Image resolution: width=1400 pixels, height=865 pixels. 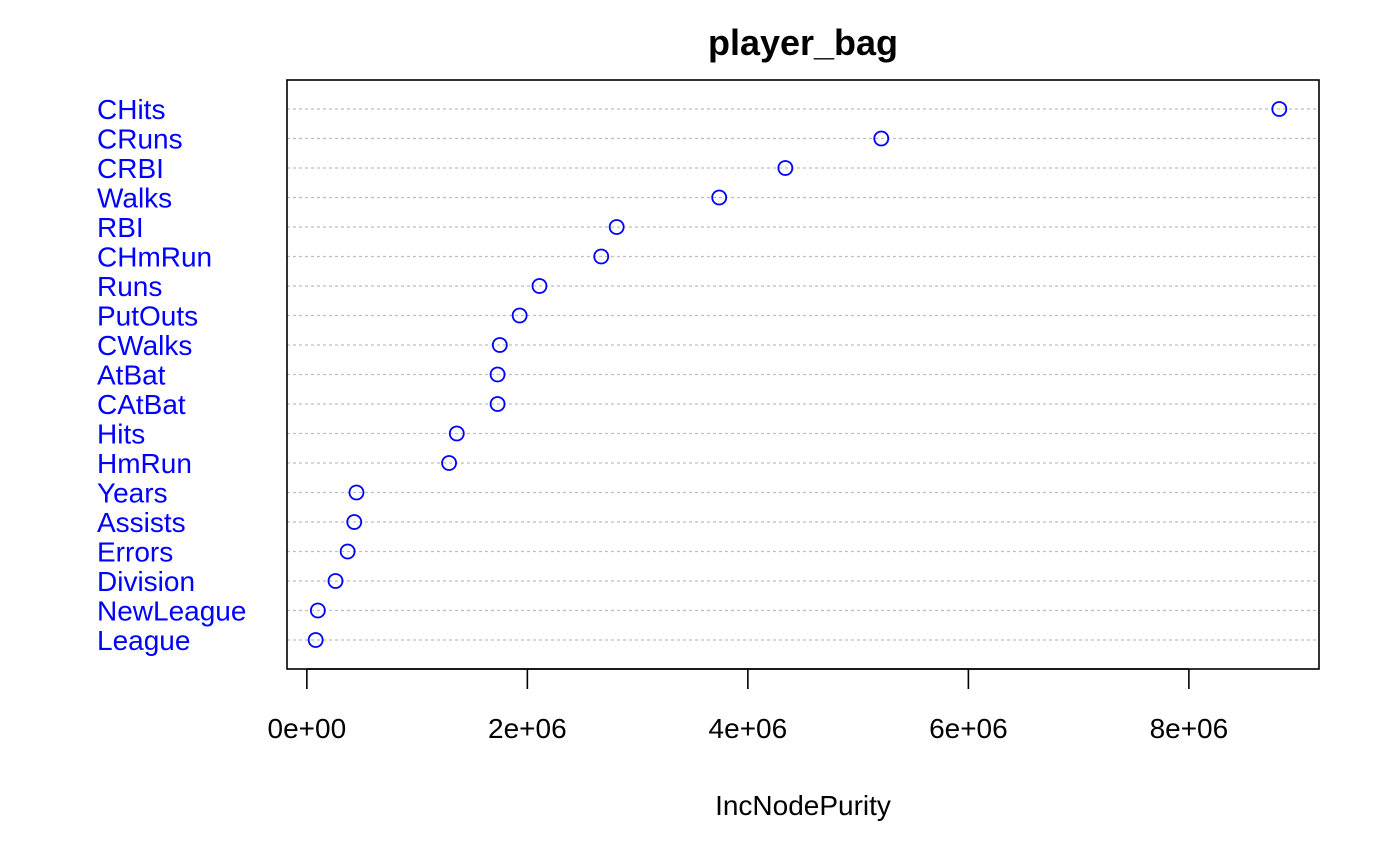 What do you see at coordinates (527, 728) in the screenshot?
I see `x-tick-label: 2e+06` at bounding box center [527, 728].